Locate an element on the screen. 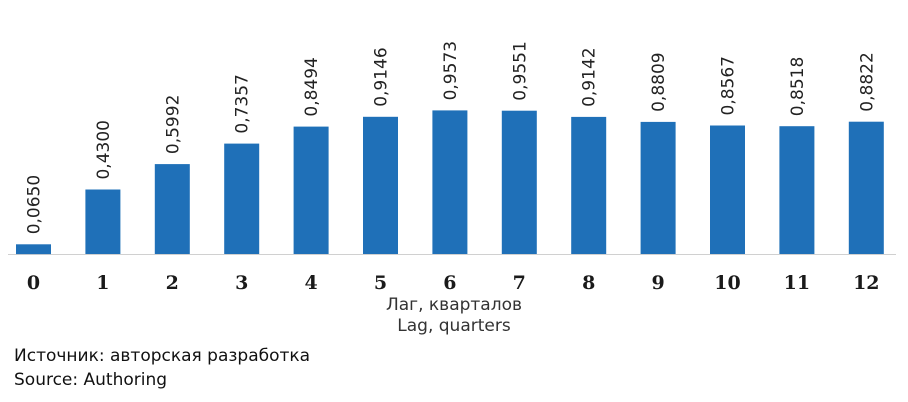  value-label-6: 0,9573 is located at coordinates (451, 70).